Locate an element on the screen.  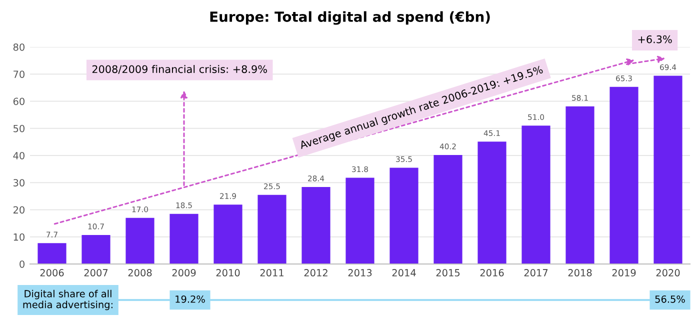
annotation: 2008/2009 financial crisis: +8.9% is located at coordinates (179, 69).